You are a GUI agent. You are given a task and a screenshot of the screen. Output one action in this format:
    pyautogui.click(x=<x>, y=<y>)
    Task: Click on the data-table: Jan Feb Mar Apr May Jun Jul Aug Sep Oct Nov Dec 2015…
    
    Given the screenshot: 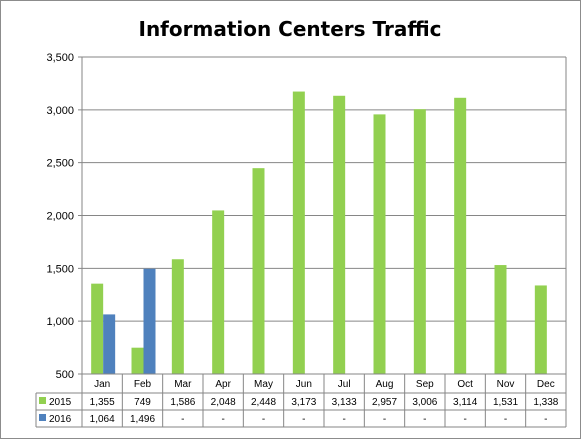 What is the action you would take?
    pyautogui.click(x=301, y=400)
    